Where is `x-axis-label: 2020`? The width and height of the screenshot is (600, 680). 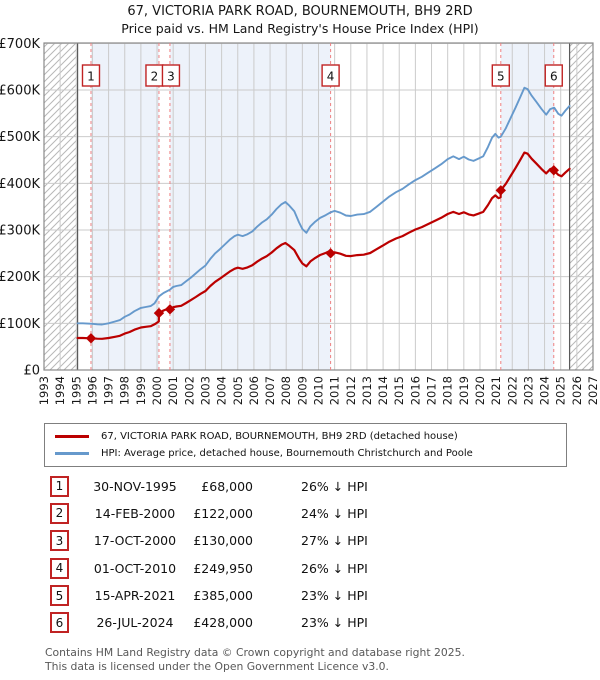
x-axis-label: 2020 is located at coordinates (480, 390).